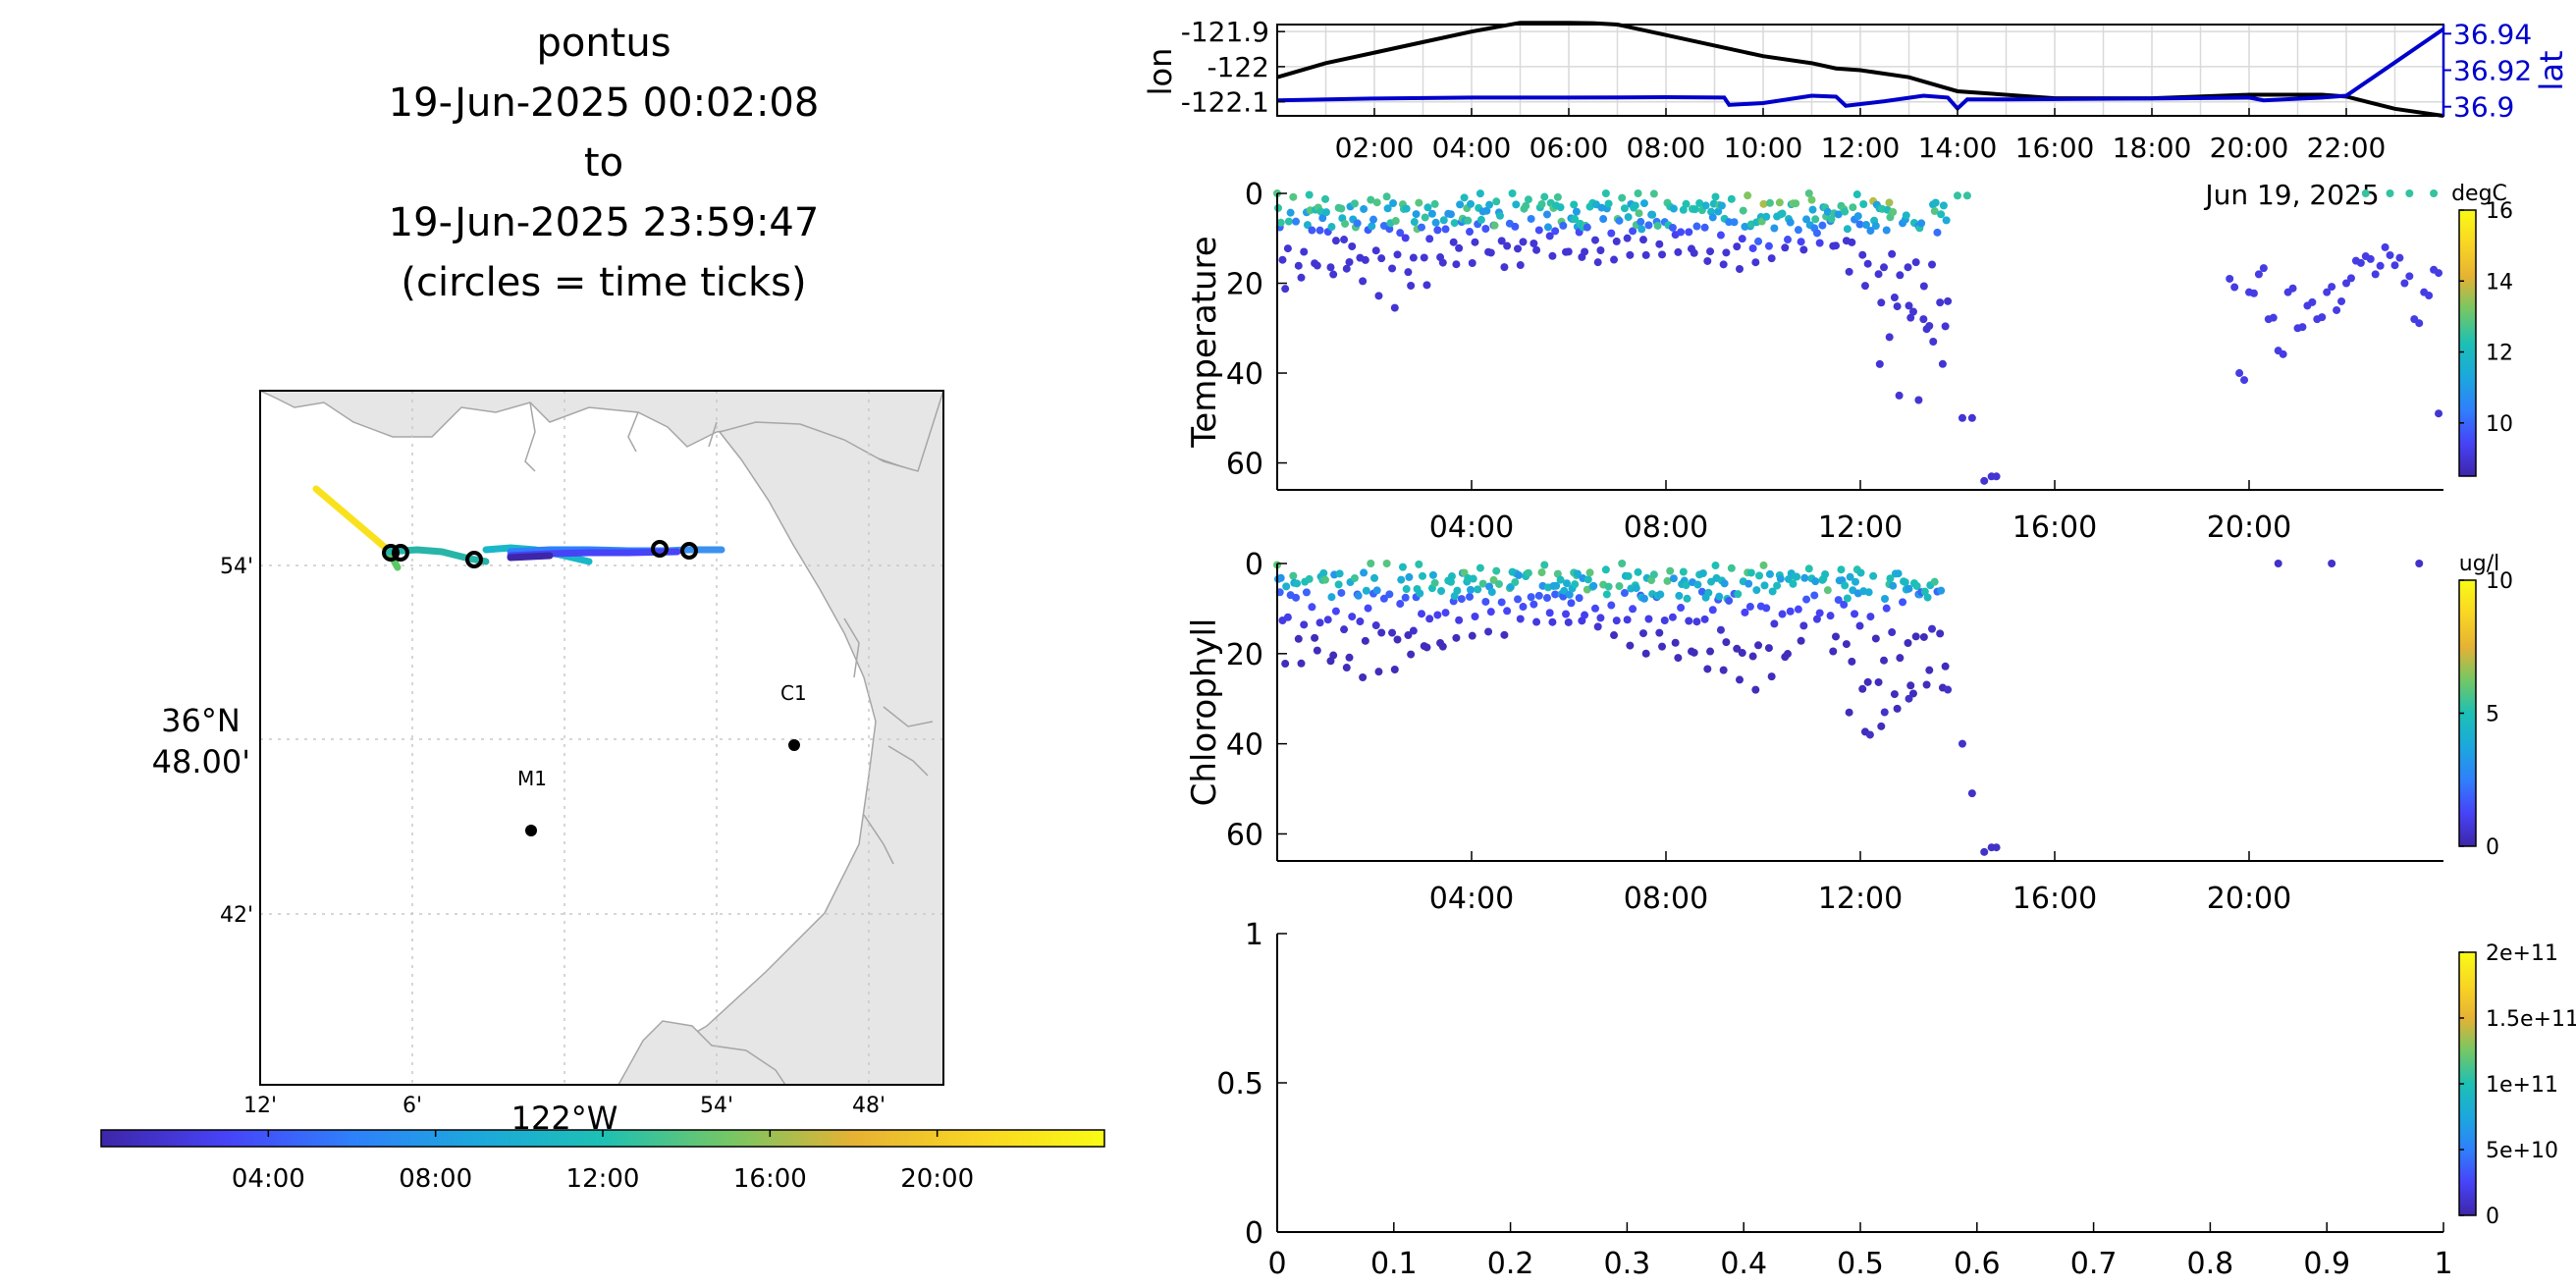  I want to click on x-tick-label: 12:00, so click(1860, 527).